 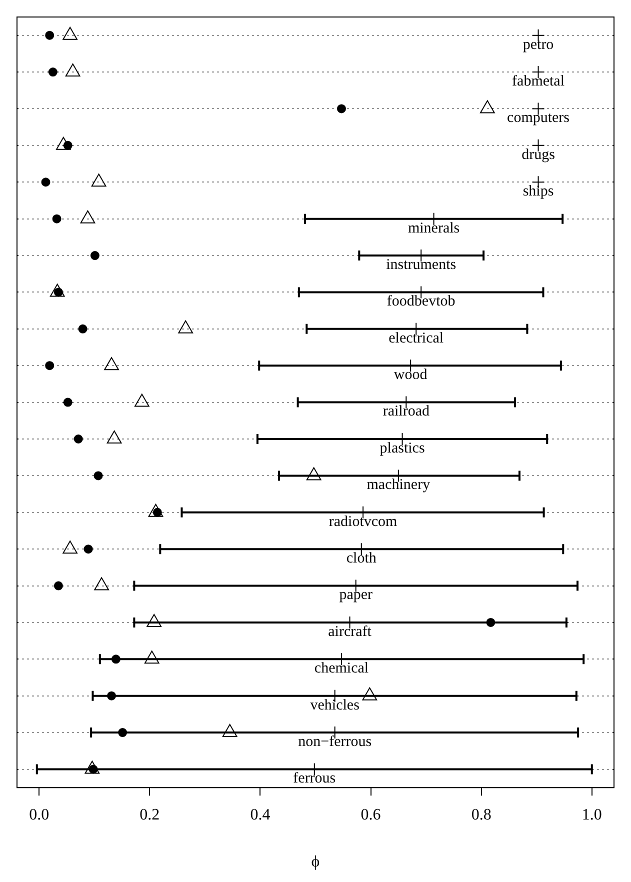 What do you see at coordinates (481, 815) in the screenshot?
I see `x-tick-label: 0.8` at bounding box center [481, 815].